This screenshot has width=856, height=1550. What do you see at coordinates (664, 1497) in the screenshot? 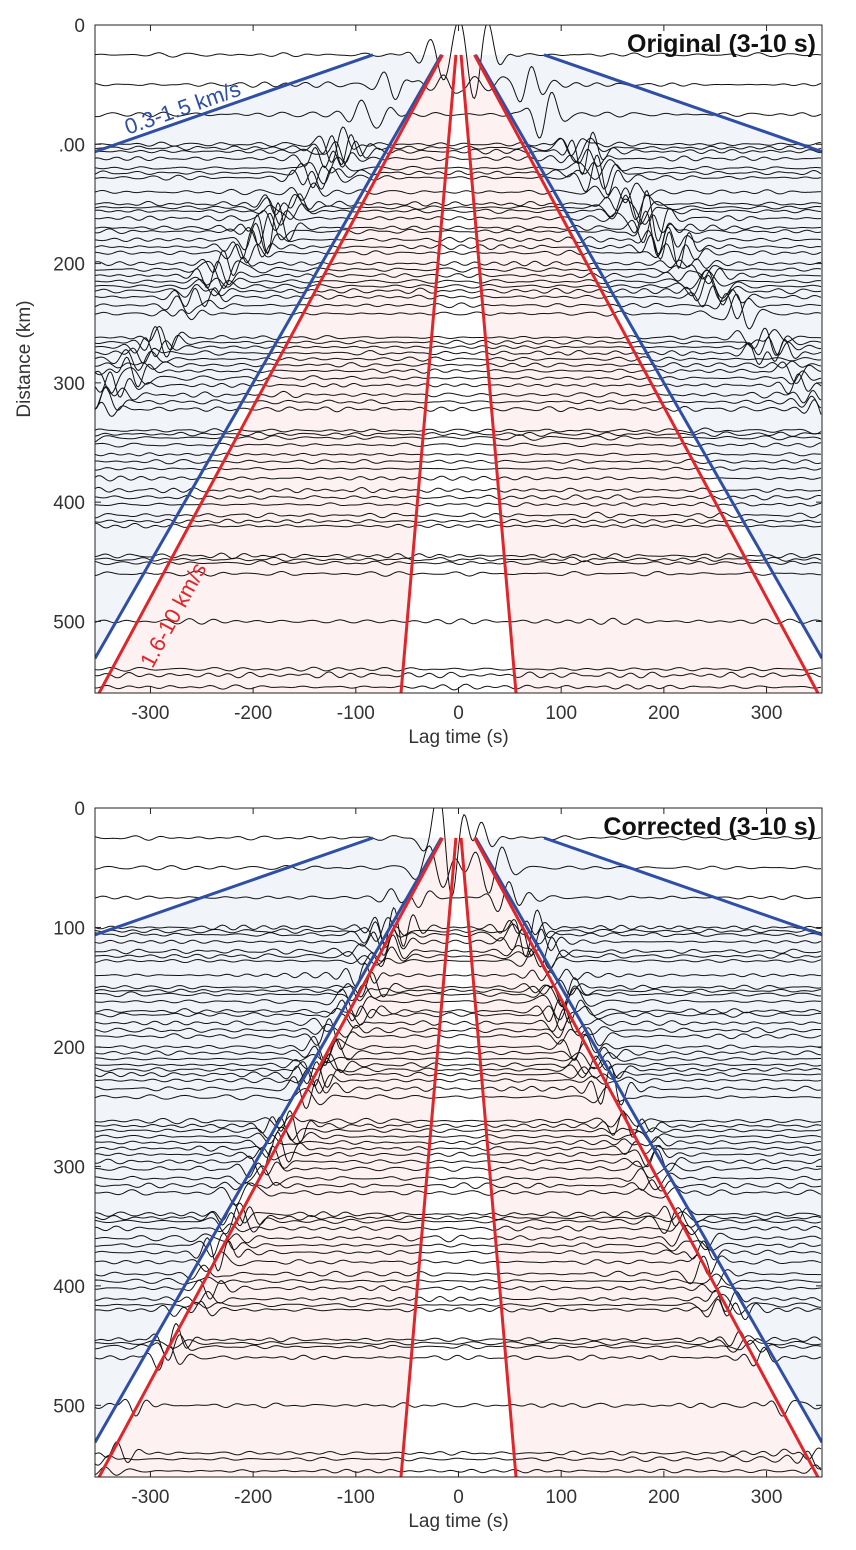
I see `x-tick-label: 200` at bounding box center [664, 1497].